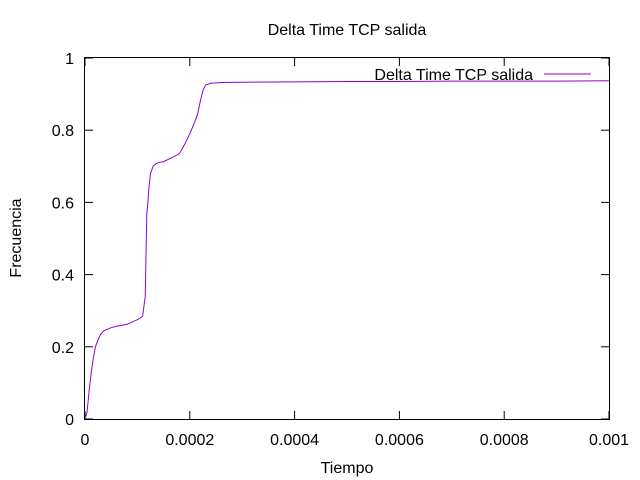  Describe the element at coordinates (63, 276) in the screenshot. I see `y-tick-label: 0.4` at that location.